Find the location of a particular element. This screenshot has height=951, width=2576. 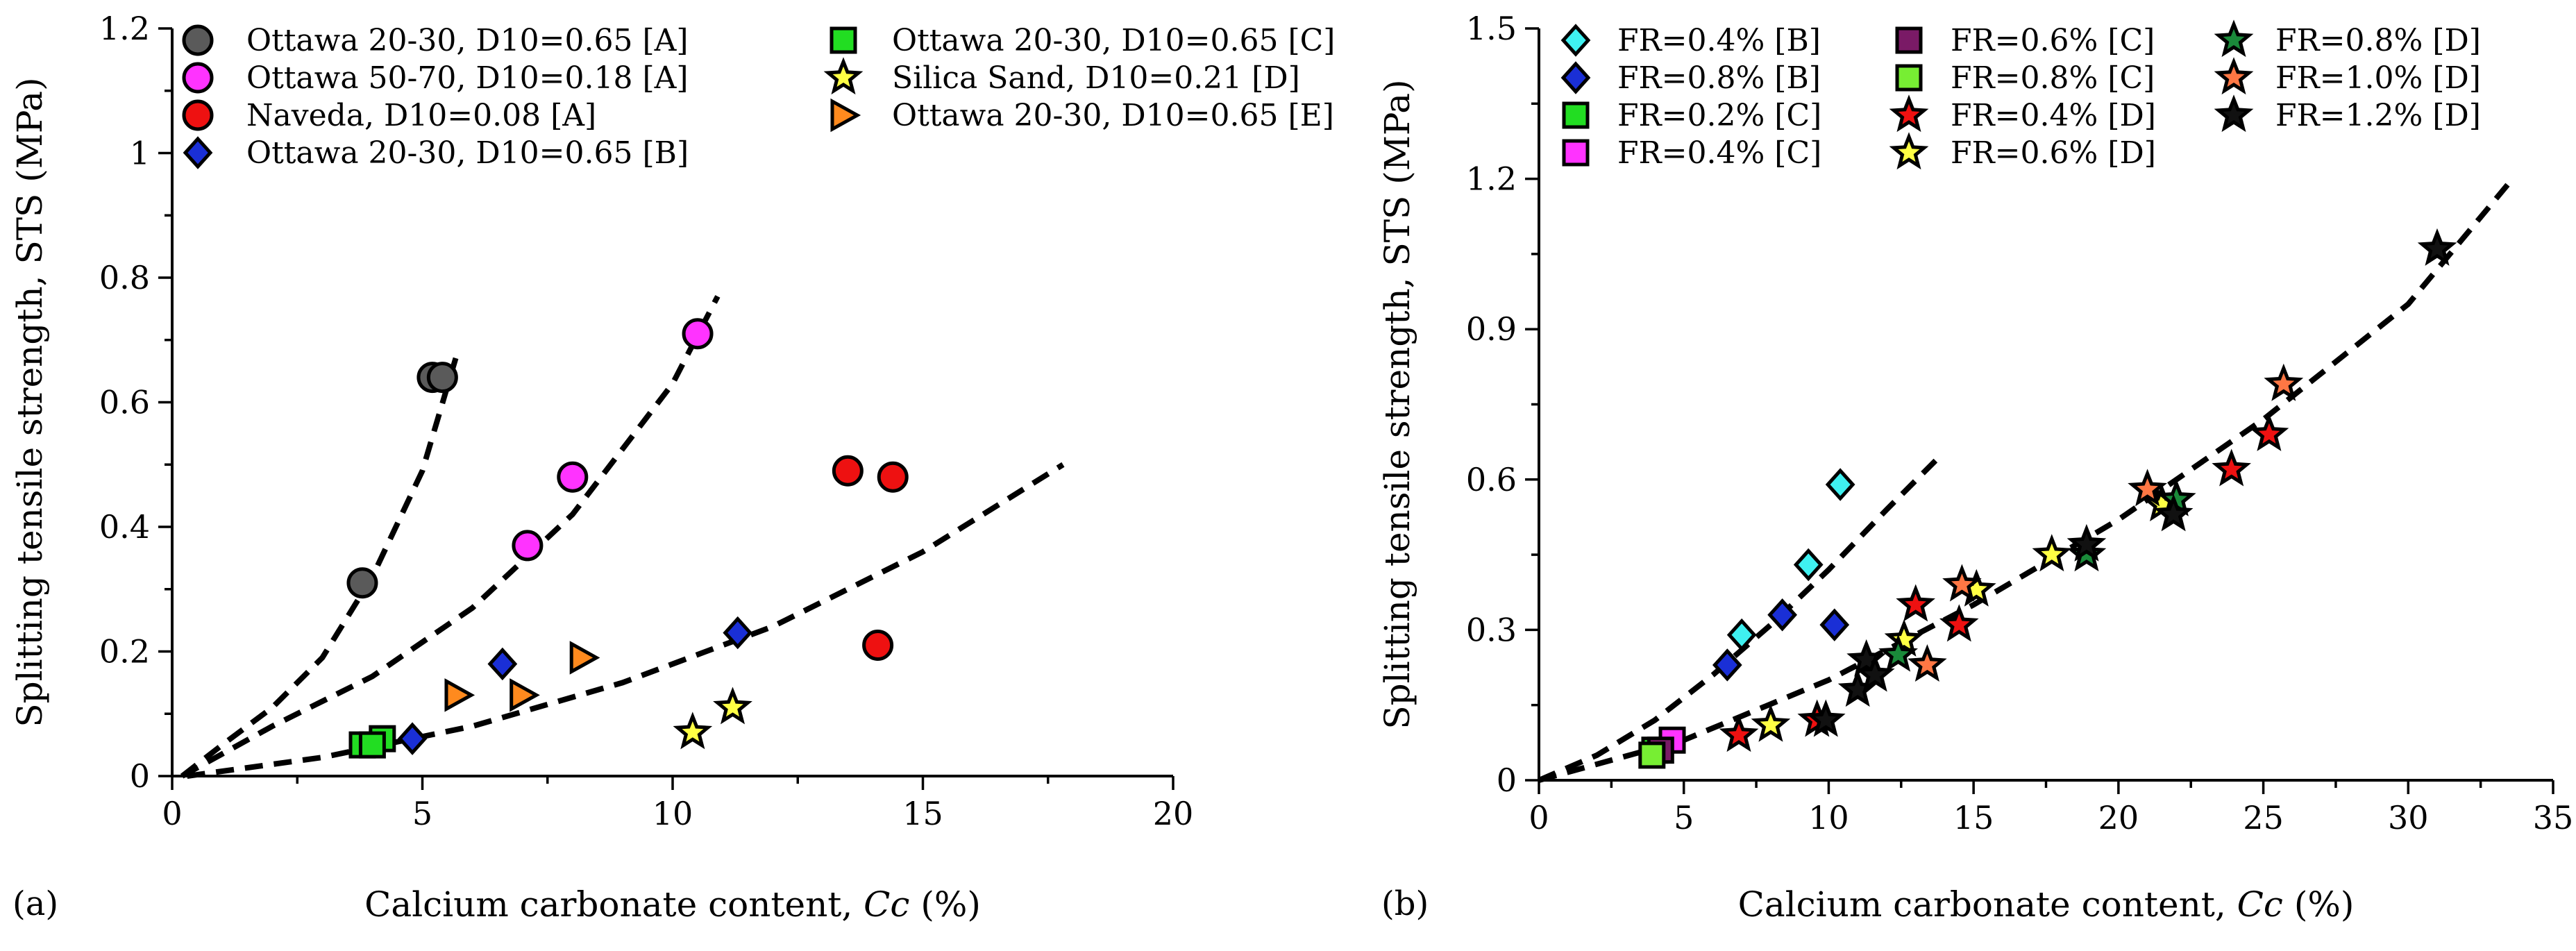

legend-entry-fr-1-0-d: FR=1.0% [D] is located at coordinates (2378, 78).